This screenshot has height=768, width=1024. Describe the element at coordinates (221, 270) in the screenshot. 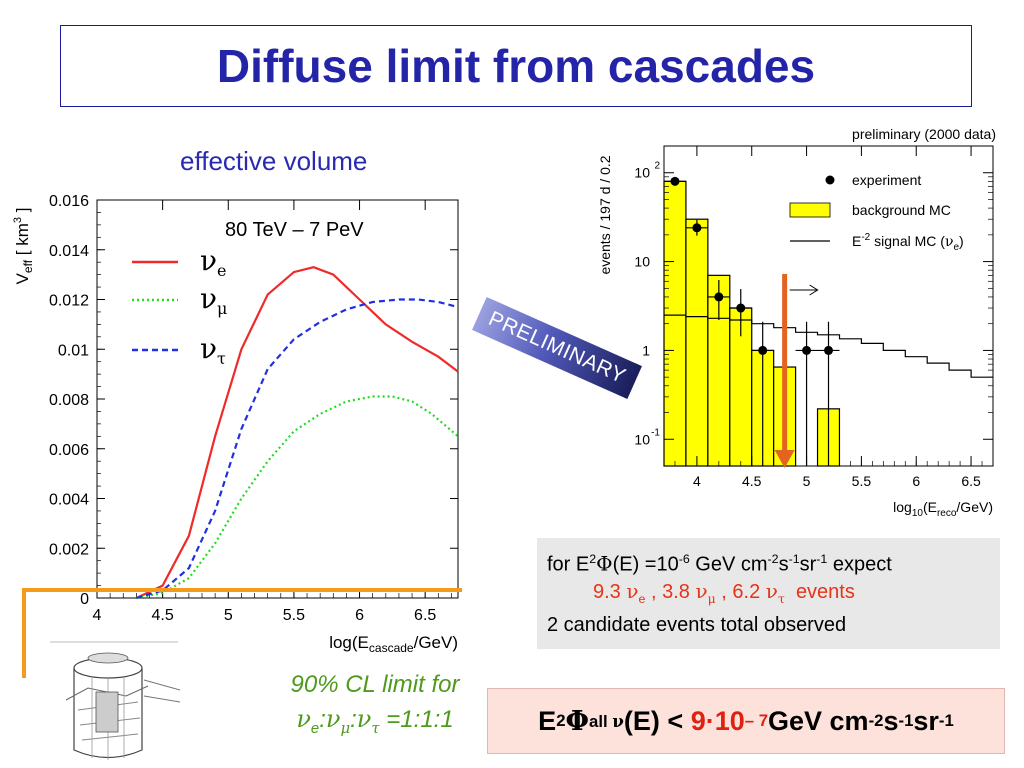

I see `legend-flavor: e` at that location.